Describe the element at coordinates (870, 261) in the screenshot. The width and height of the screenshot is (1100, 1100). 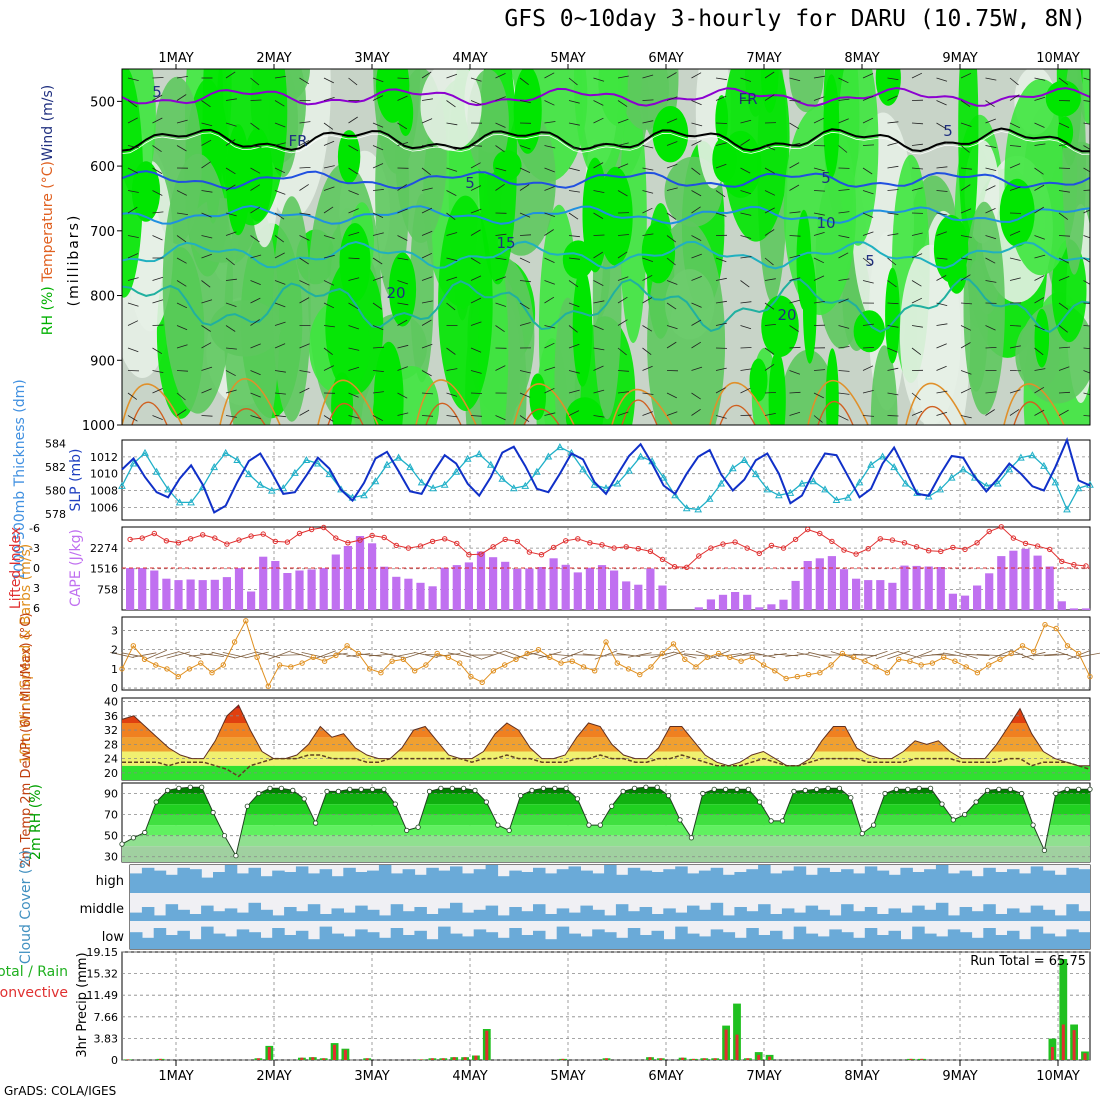
I see `contour-label: 5` at that location.